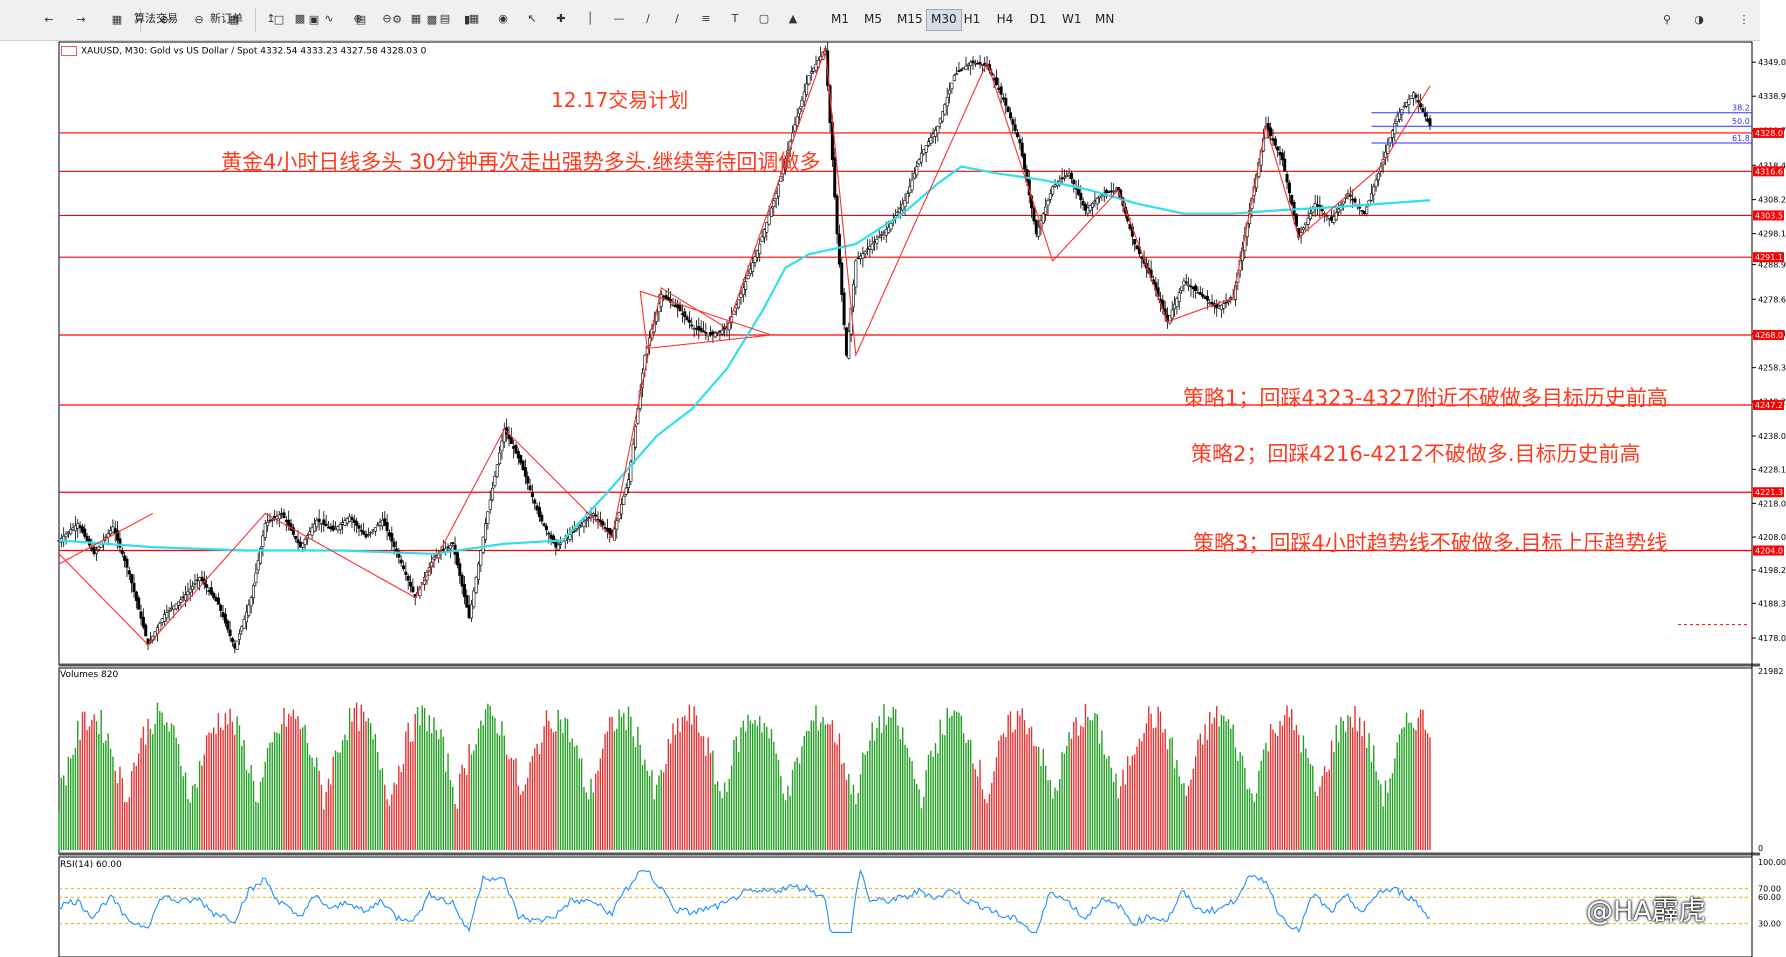 This screenshot has height=957, width=1786. Describe the element at coordinates (49, 19) in the screenshot. I see `back-arrow-icon: ←` at that location.